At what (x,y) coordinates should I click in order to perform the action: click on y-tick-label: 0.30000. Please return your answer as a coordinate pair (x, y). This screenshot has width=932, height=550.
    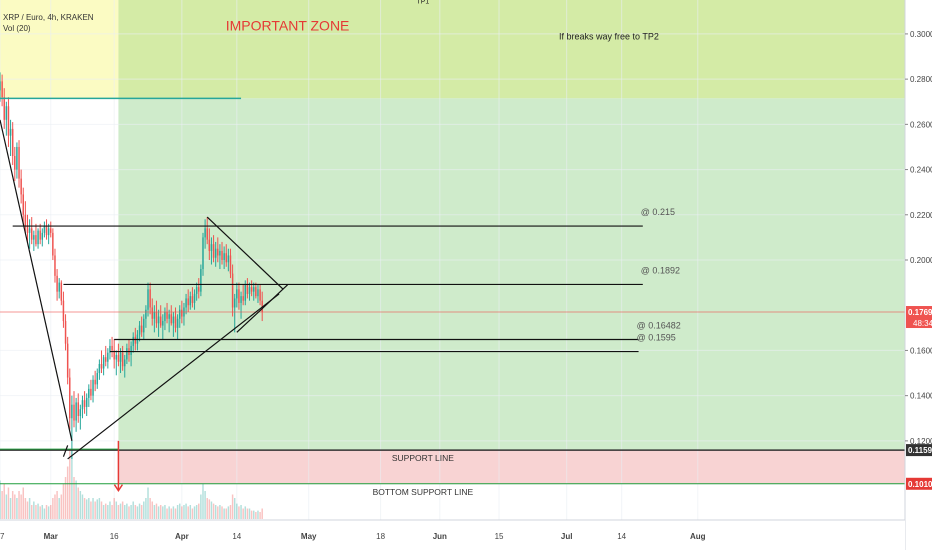
    Looking at the image, I should click on (921, 34).